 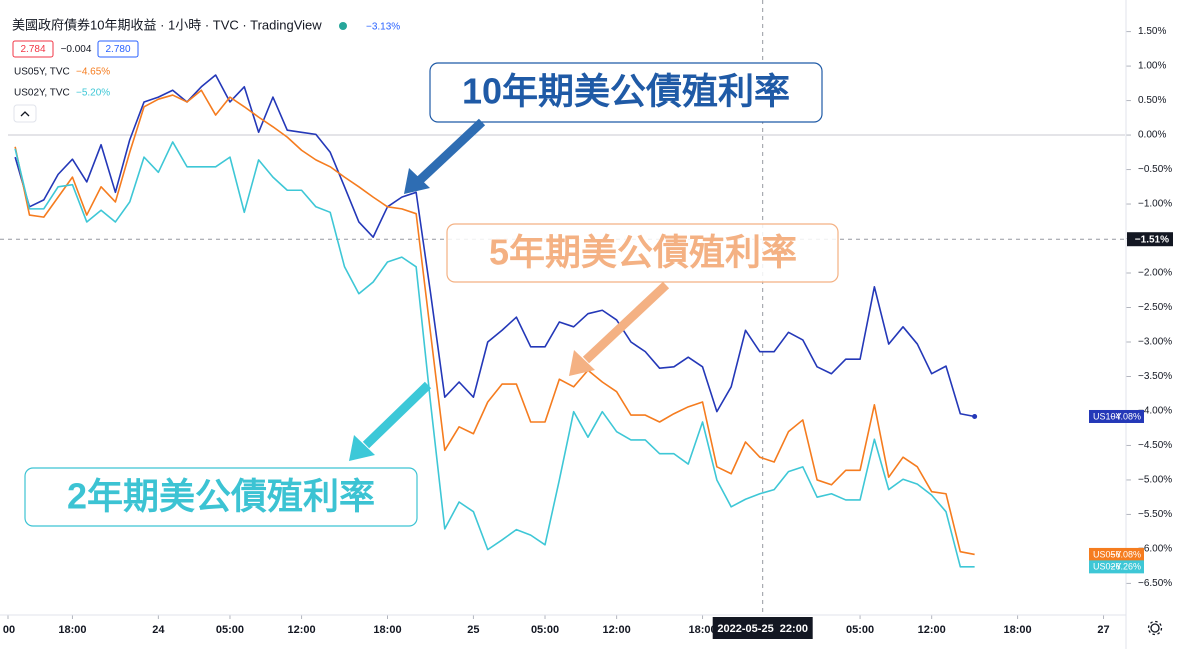 I want to click on collapse-button, so click(x=25, y=113).